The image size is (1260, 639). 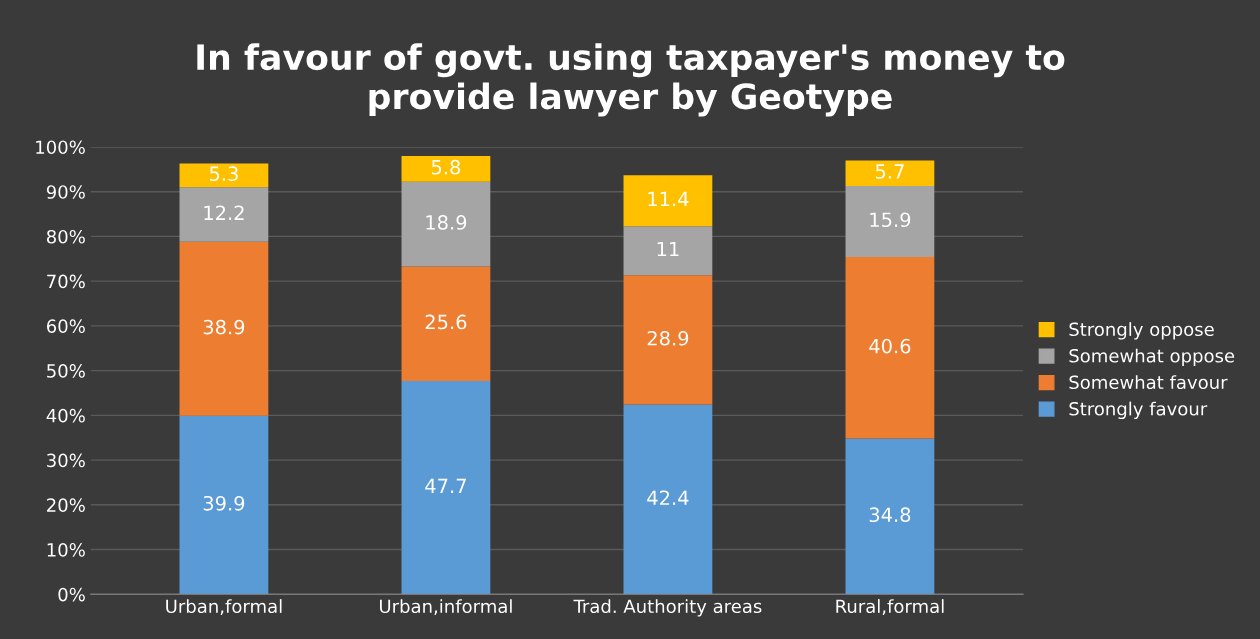 What do you see at coordinates (667, 608) in the screenshot?
I see `x-tick-label: Trad. Authority areas` at bounding box center [667, 608].